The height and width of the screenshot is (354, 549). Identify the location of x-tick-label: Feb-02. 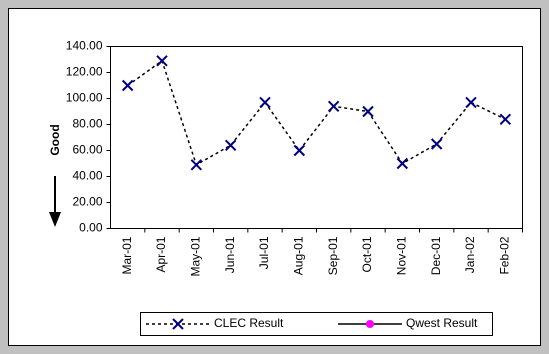
(505, 255).